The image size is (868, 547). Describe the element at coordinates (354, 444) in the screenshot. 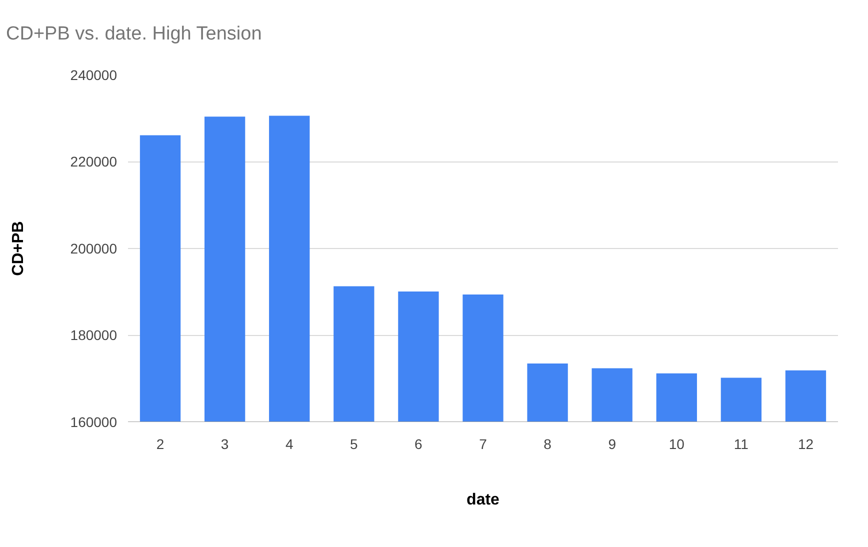

I see `x-tick-label: 5` at that location.